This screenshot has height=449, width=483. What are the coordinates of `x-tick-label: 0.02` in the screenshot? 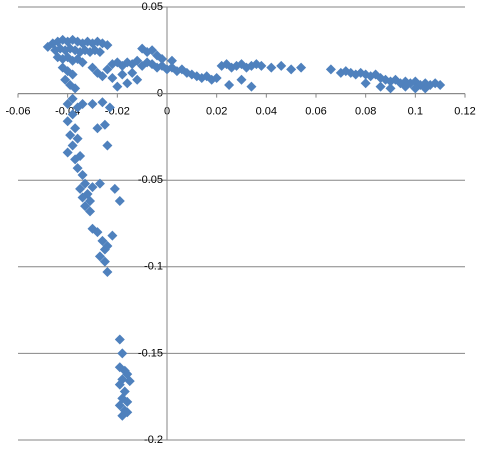 It's located at (216, 112).